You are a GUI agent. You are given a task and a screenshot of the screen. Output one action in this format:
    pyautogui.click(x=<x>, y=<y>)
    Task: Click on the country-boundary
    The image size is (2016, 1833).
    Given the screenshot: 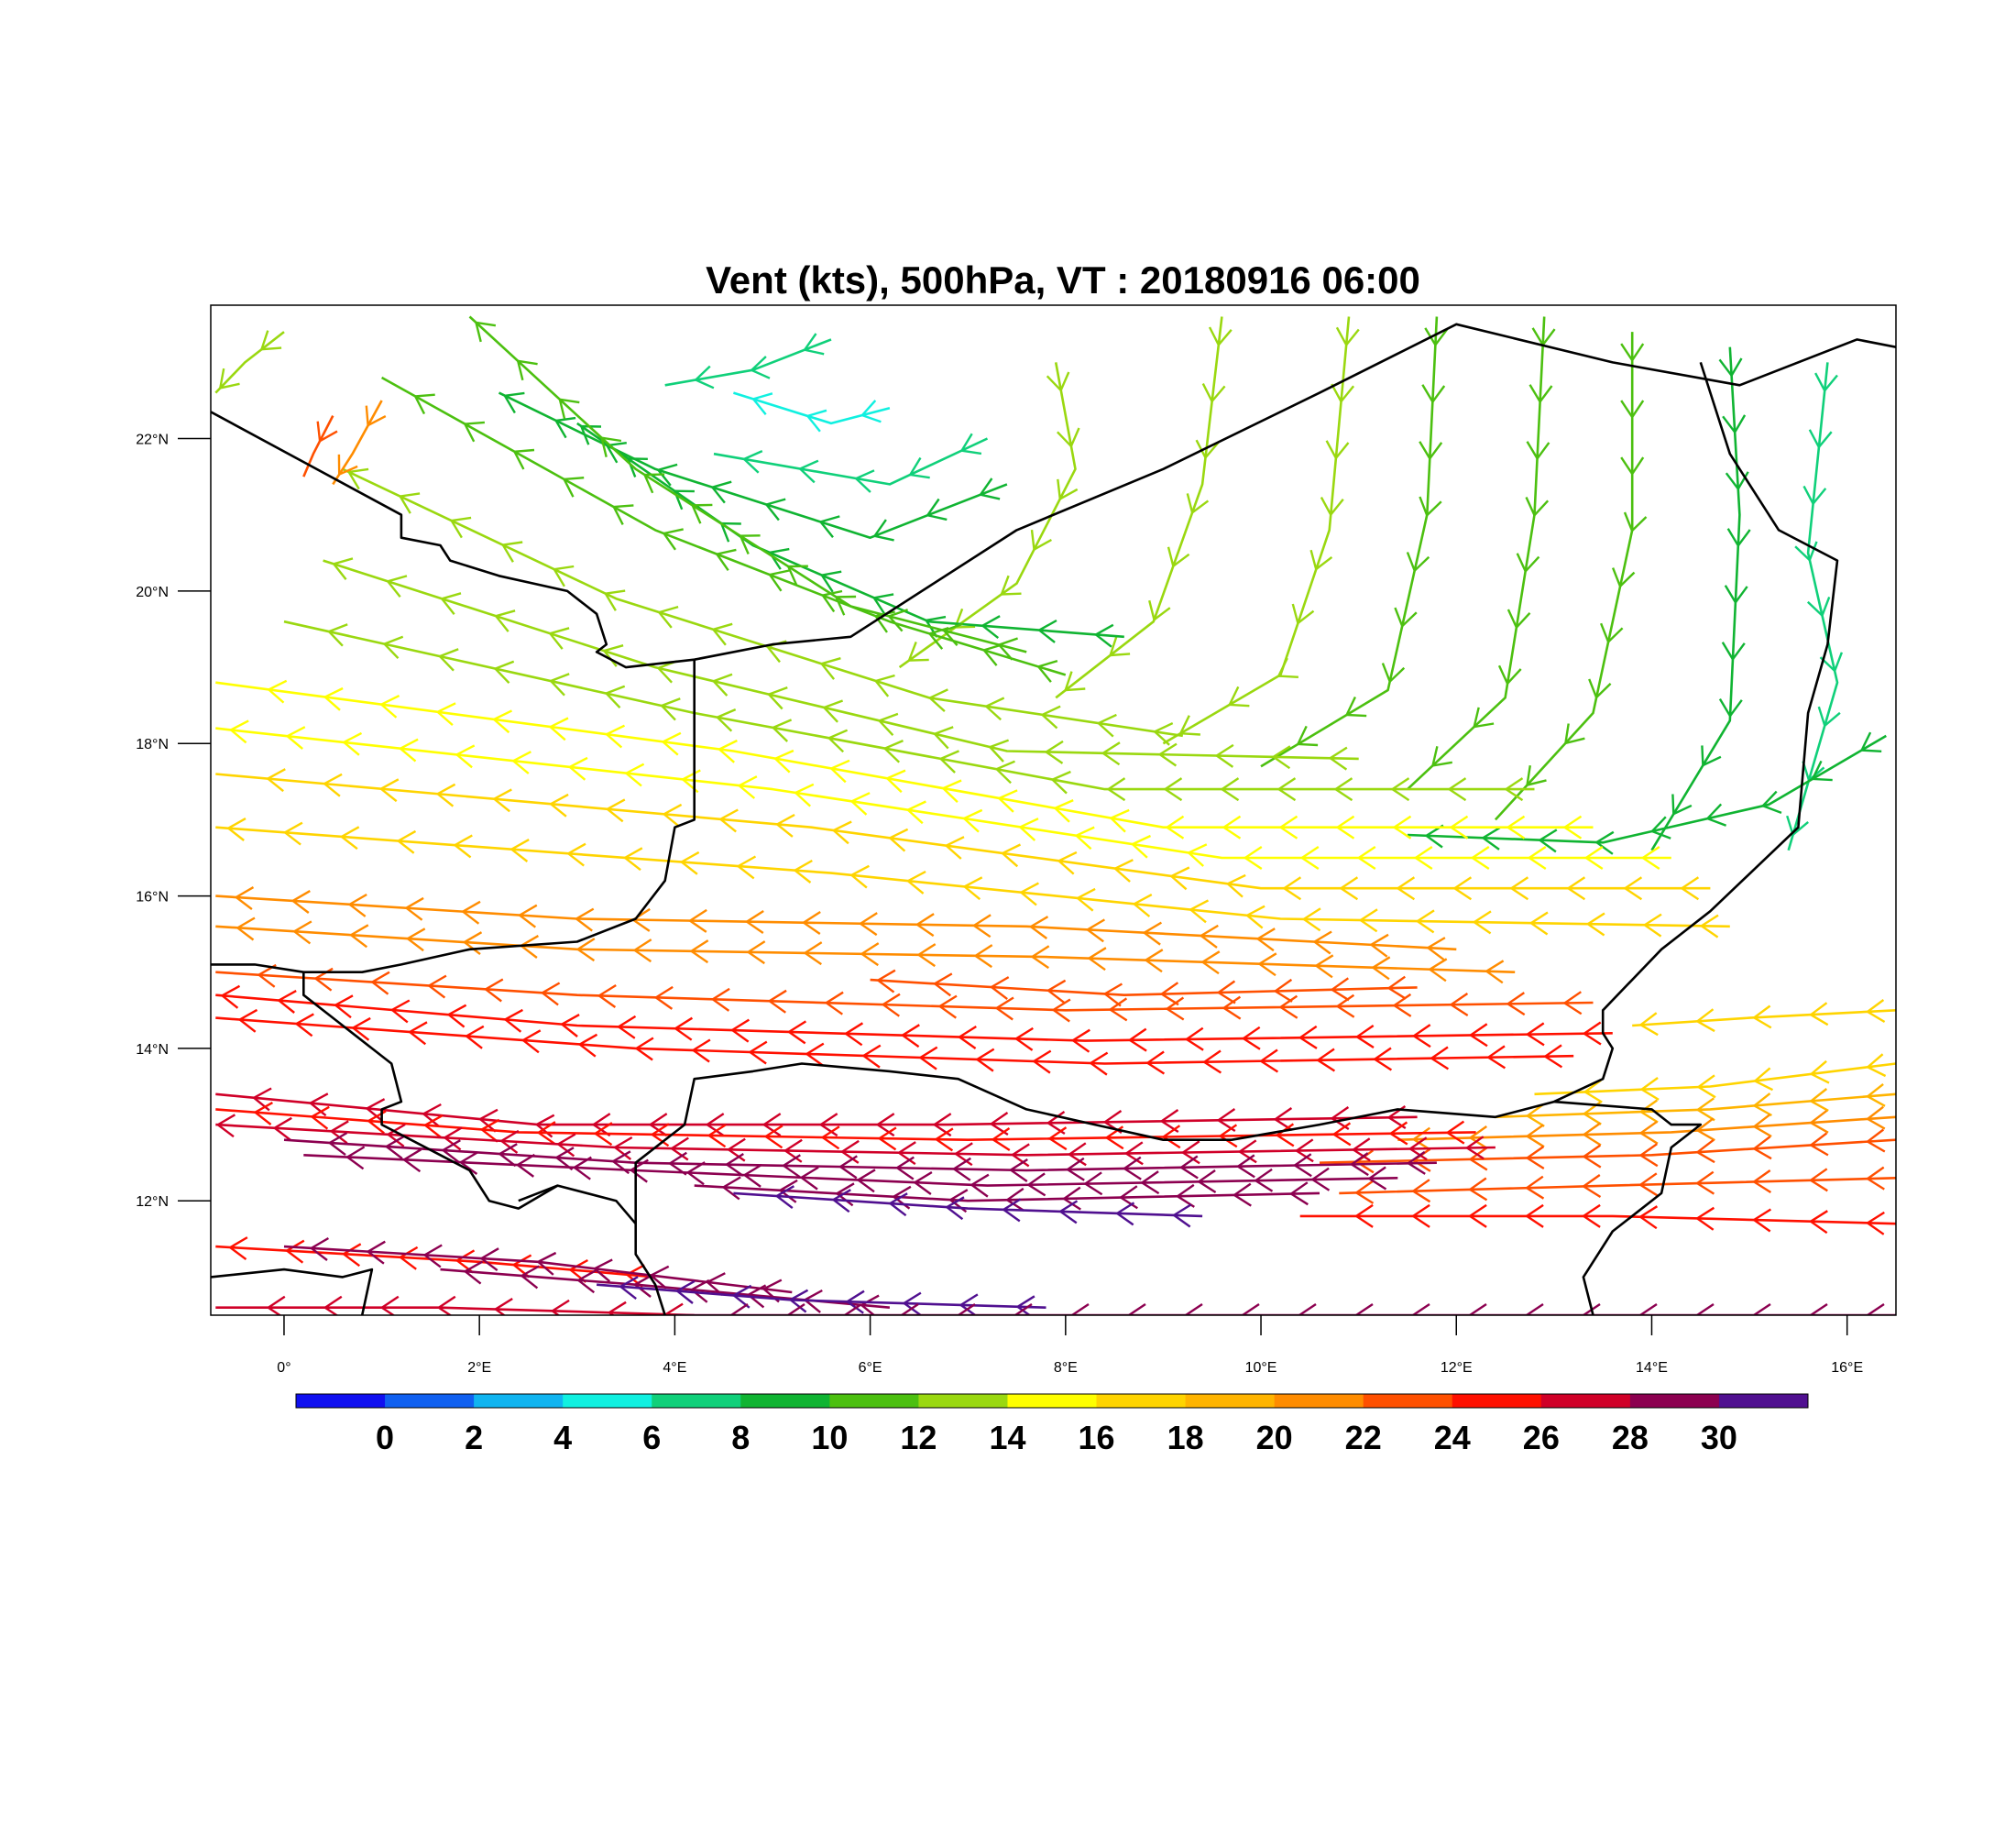 What is the action you would take?
    pyautogui.click(x=484, y=1143)
    